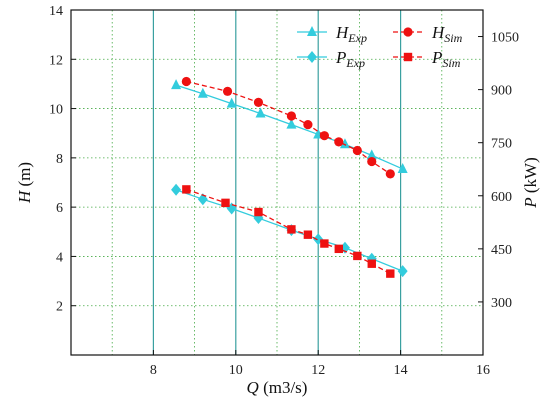  What do you see at coordinates (427, 59) in the screenshot?
I see `legend-entry-p_sim: PSim` at bounding box center [427, 59].